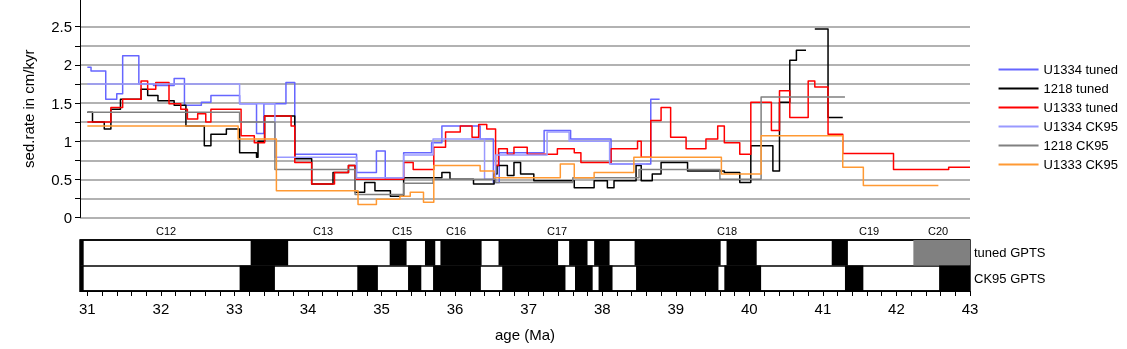 The height and width of the screenshot is (349, 1127). What do you see at coordinates (61, 103) in the screenshot?
I see `y-tick-label: 1.5` at bounding box center [61, 103].